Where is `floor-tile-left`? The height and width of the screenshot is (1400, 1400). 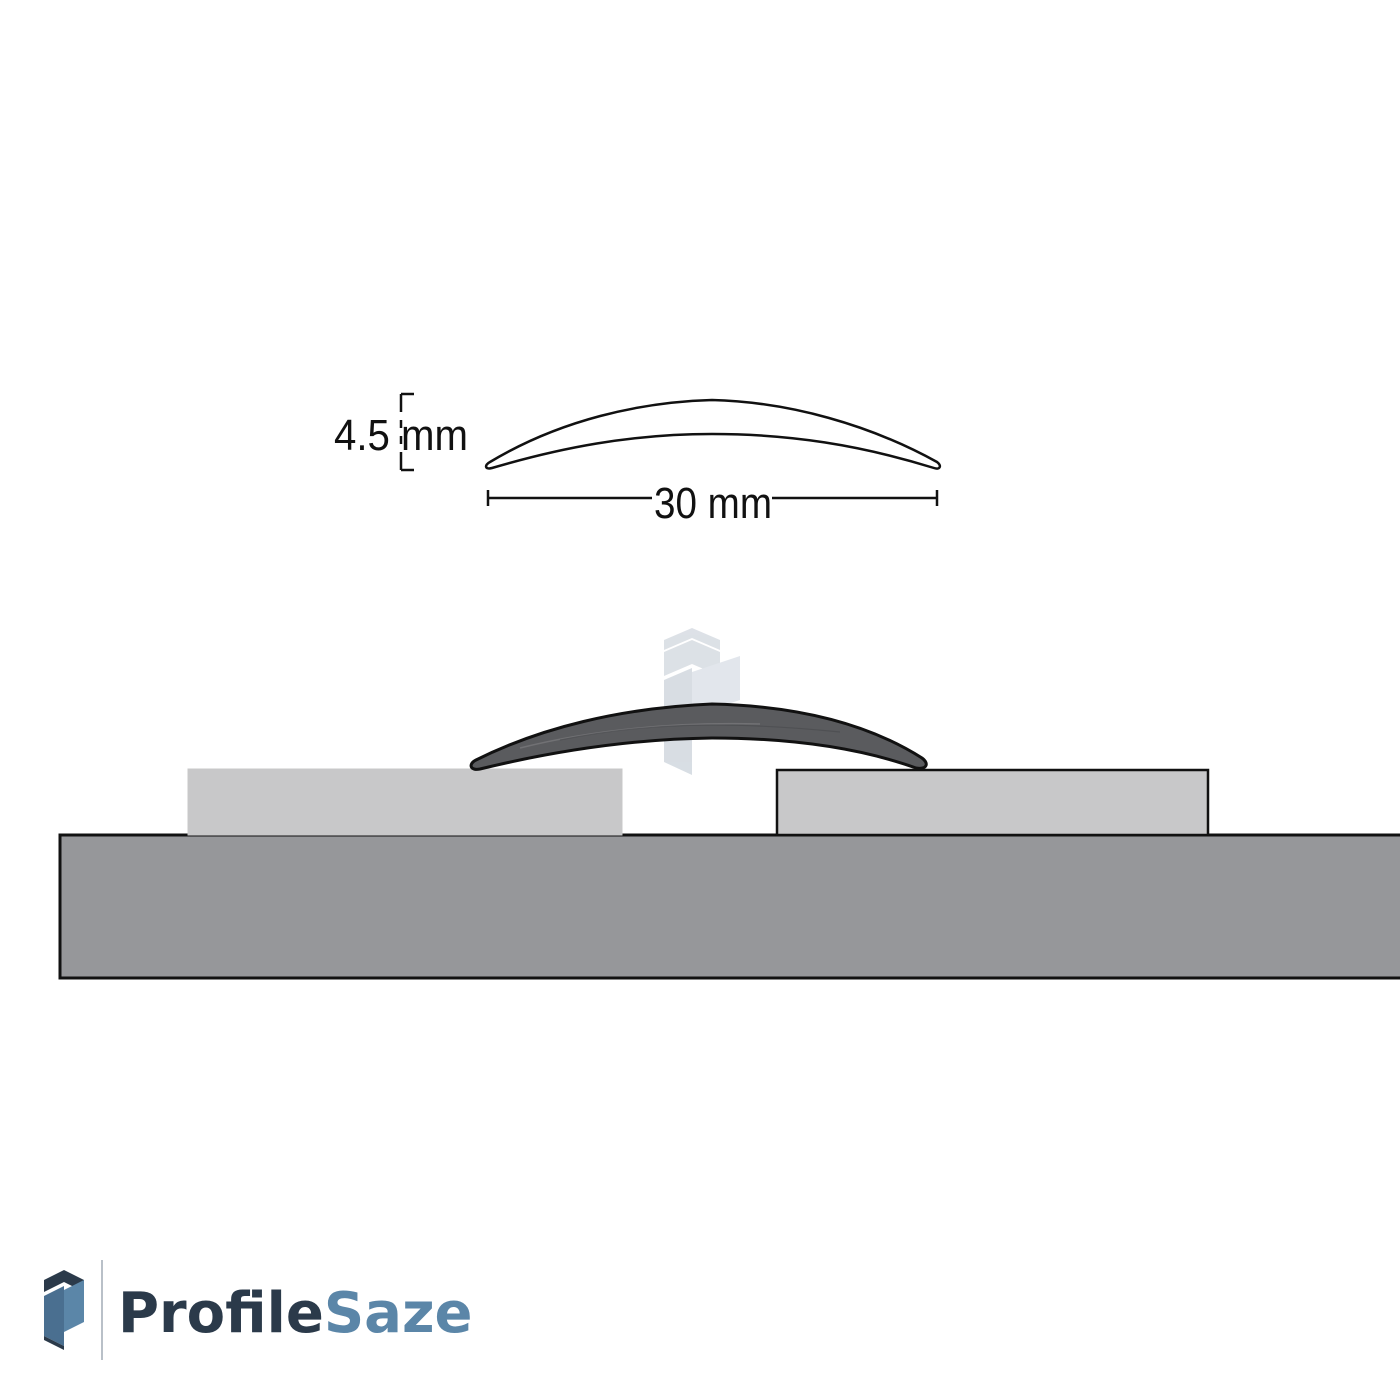 floor-tile-left is located at coordinates (405, 802).